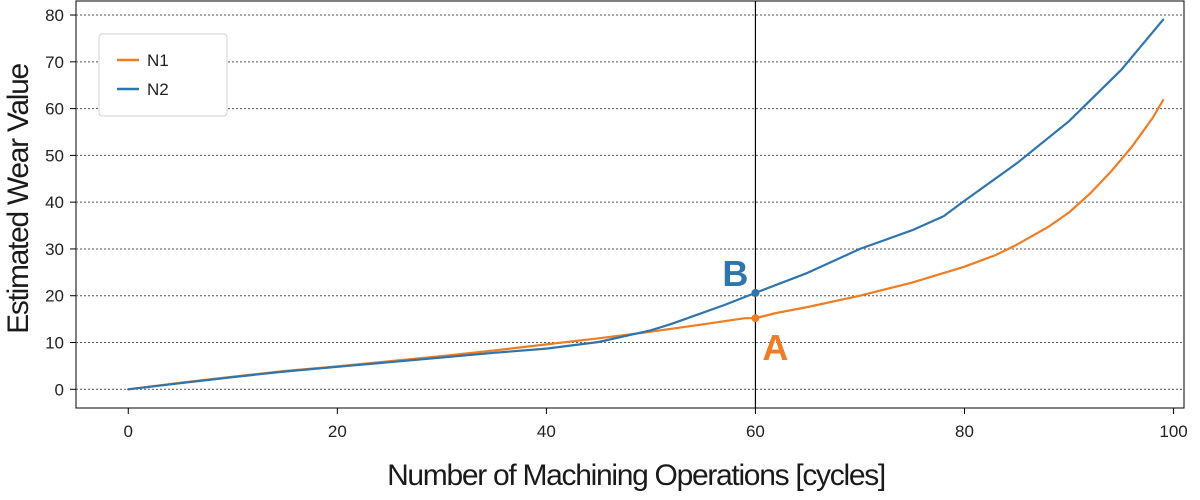  I want to click on y-axis-title: Estimated Wear Value, so click(18, 199).